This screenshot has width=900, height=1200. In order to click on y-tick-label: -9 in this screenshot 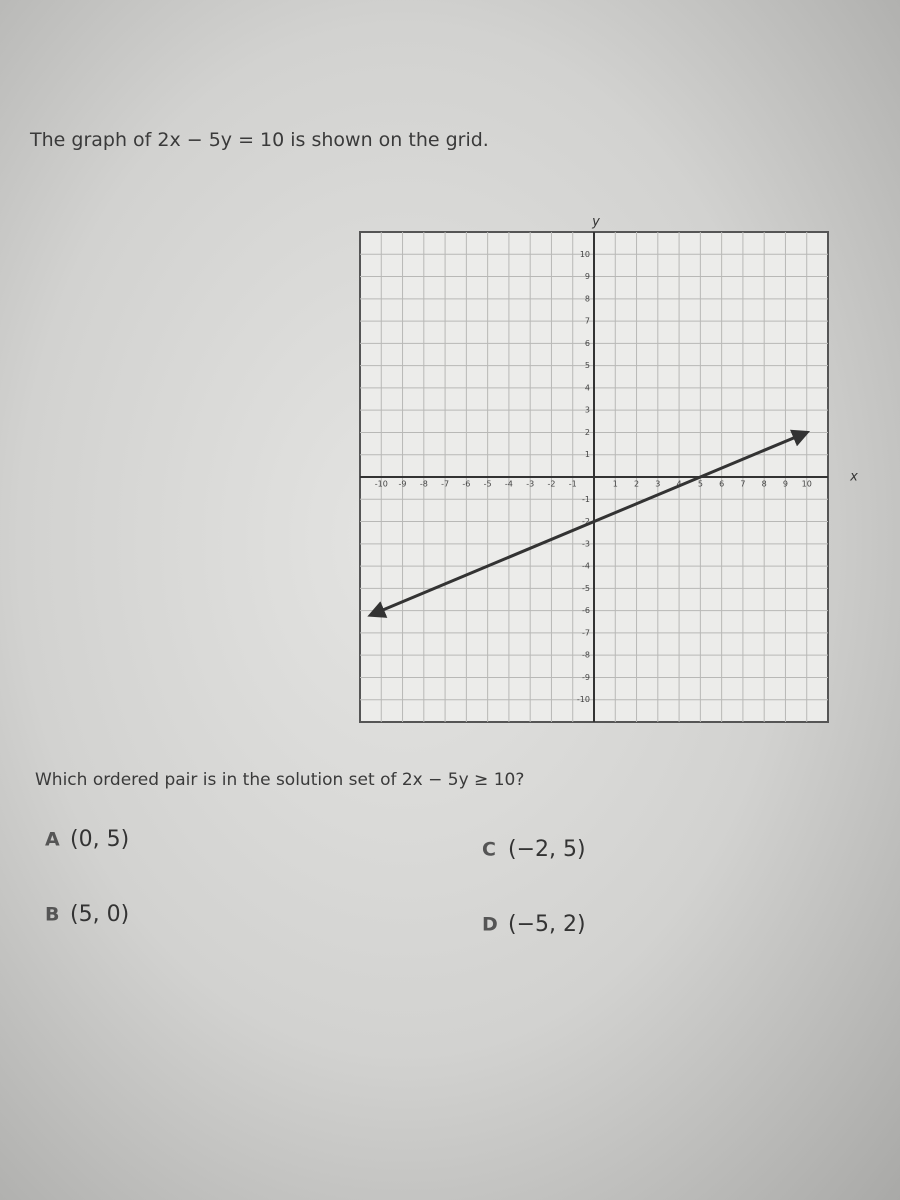, I will do `click(586, 677)`.